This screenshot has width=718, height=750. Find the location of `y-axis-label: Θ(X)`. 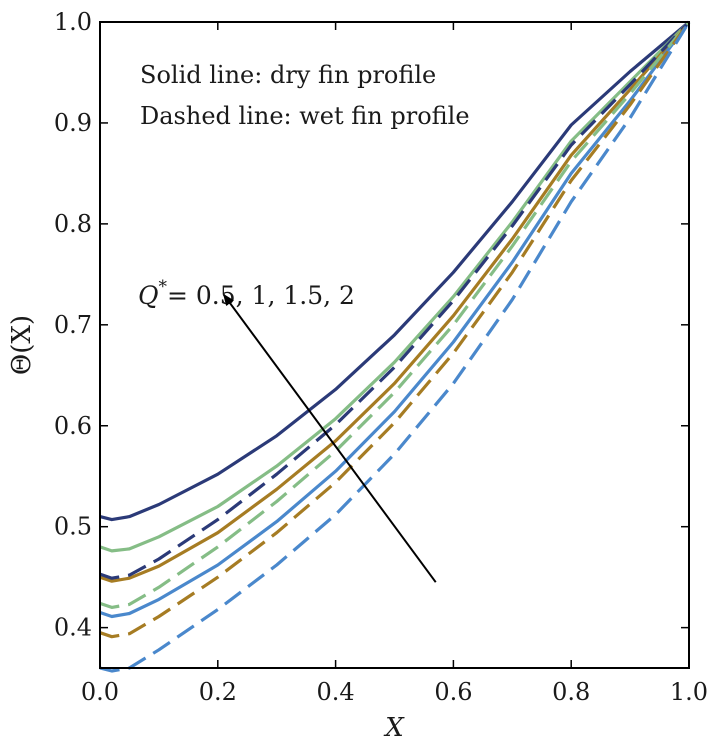

y-axis-label: Θ(X) is located at coordinates (22, 345).